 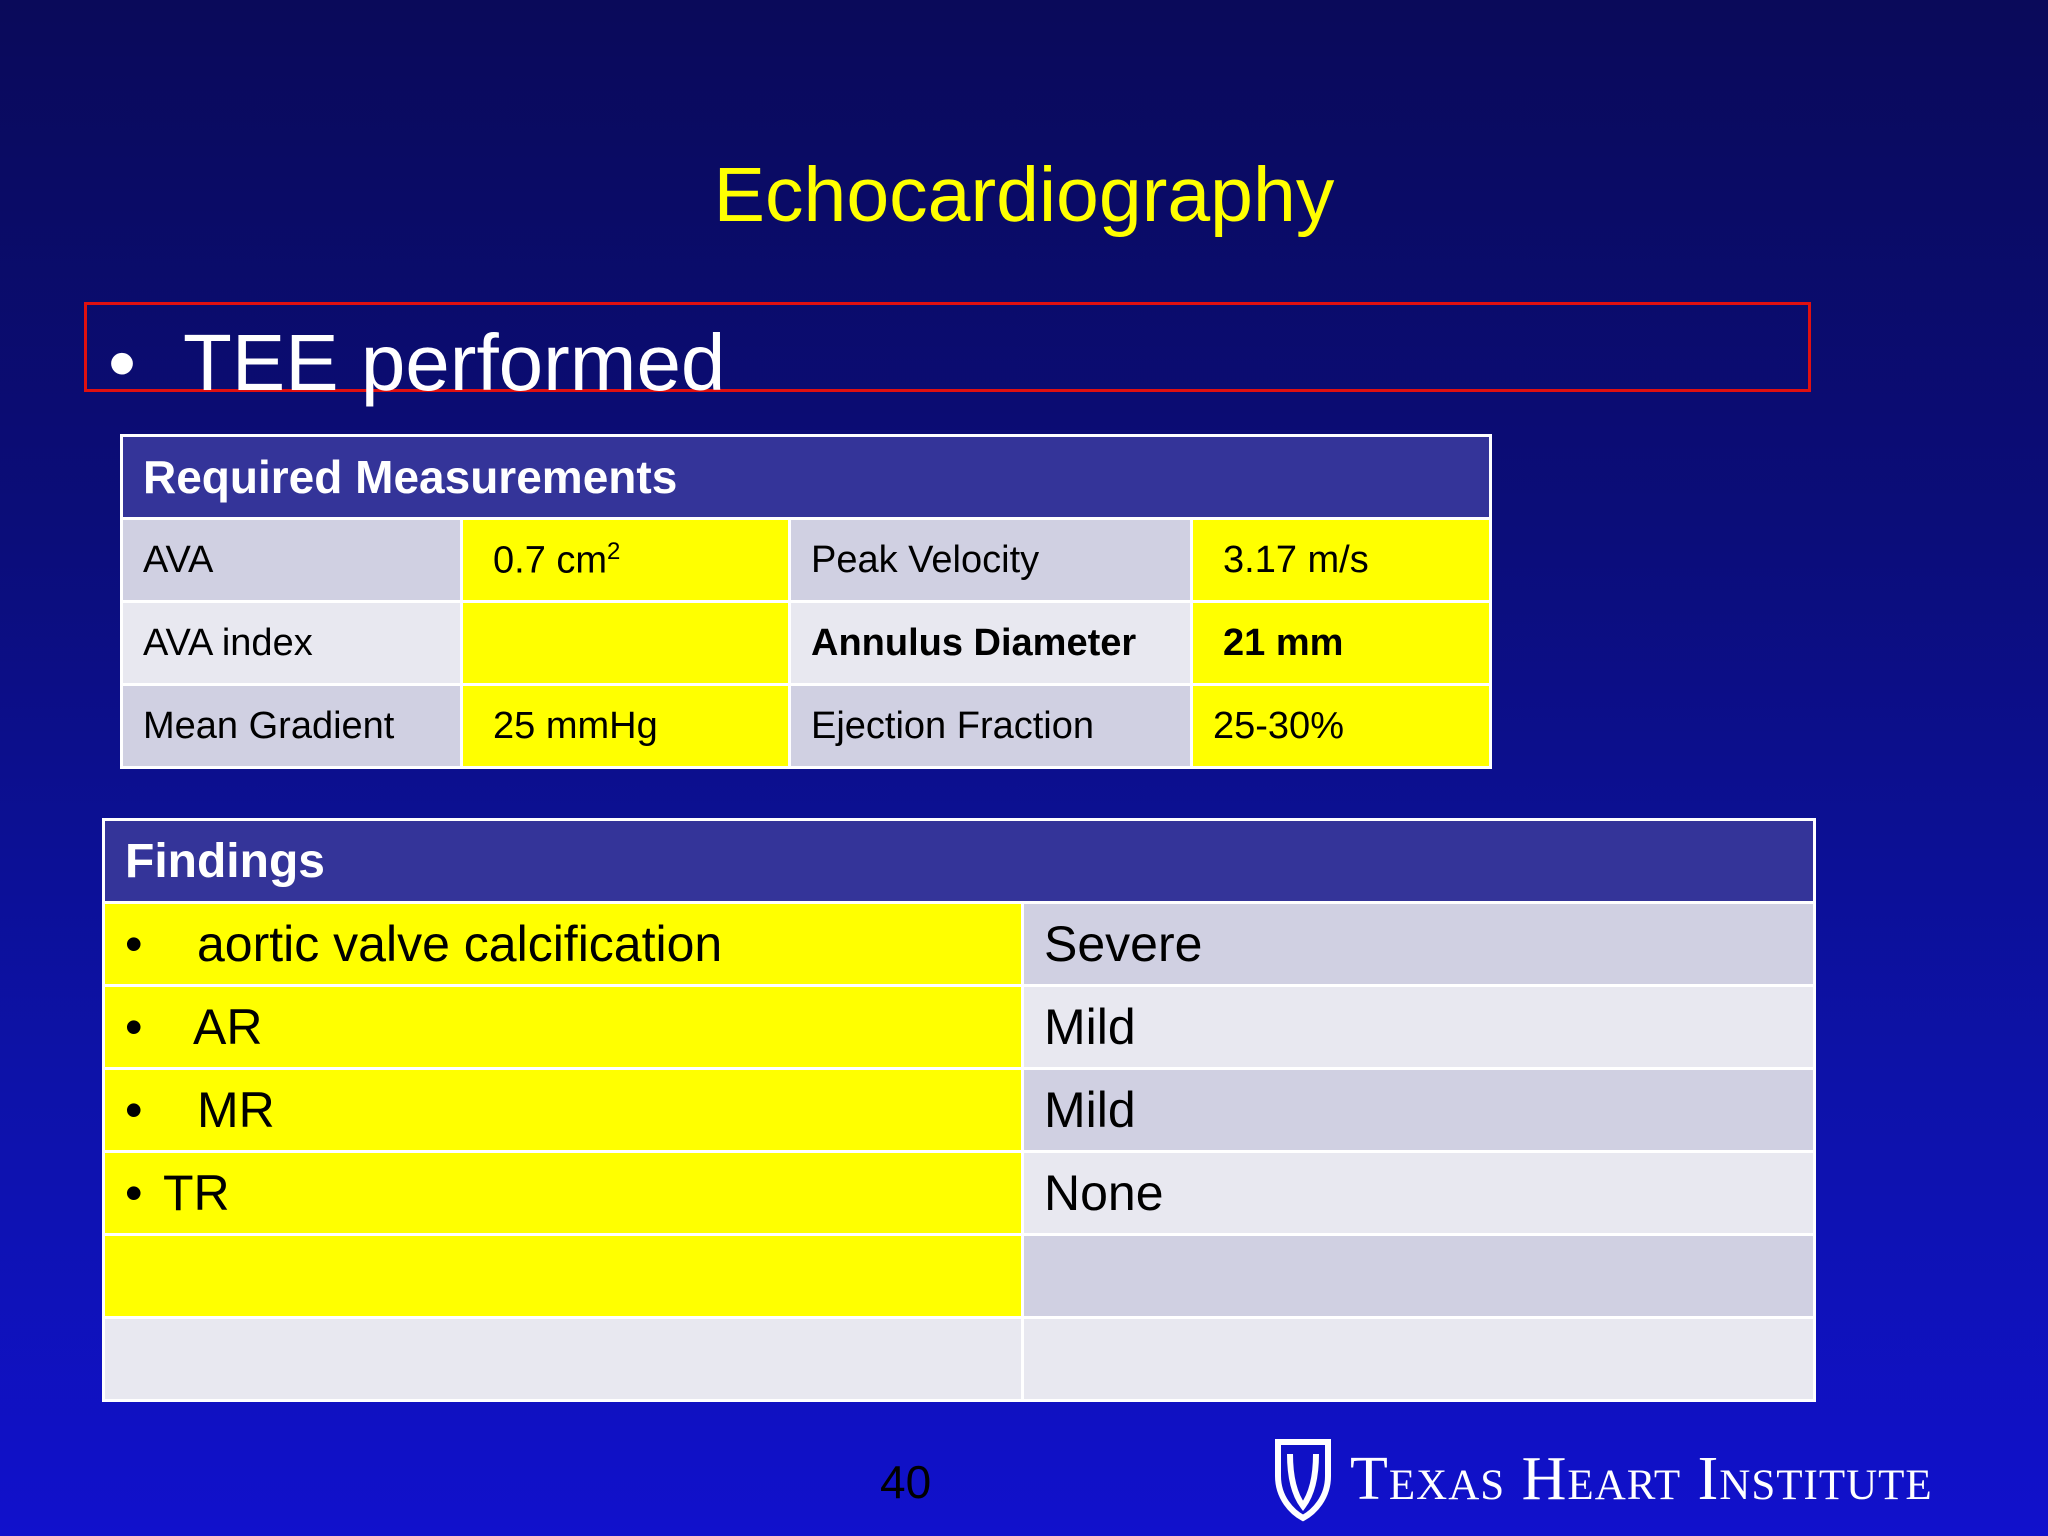 I want to click on measurement-value: 25-30%, so click(x=1341, y=726).